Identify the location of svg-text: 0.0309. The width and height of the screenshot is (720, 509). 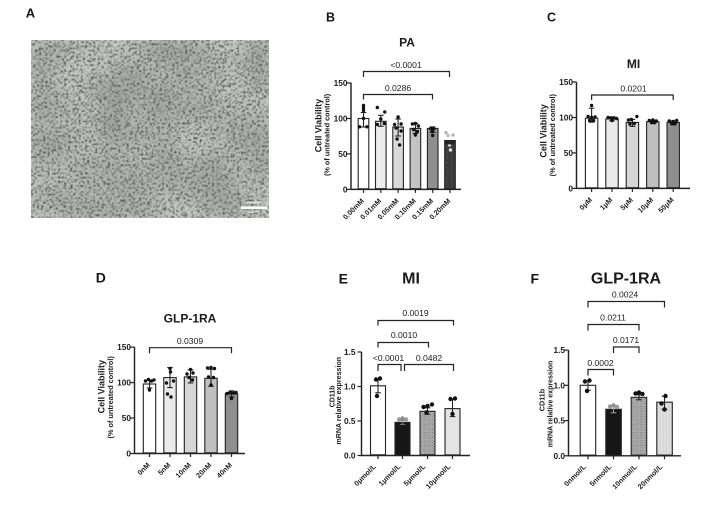
(190, 341).